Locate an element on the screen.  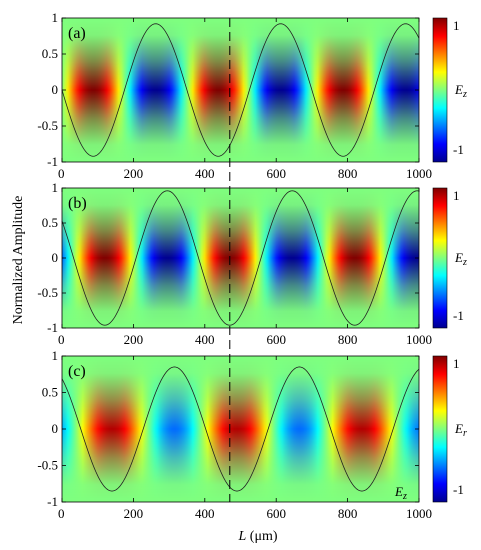
x-axis-label: L (μm) is located at coordinates (257, 536).